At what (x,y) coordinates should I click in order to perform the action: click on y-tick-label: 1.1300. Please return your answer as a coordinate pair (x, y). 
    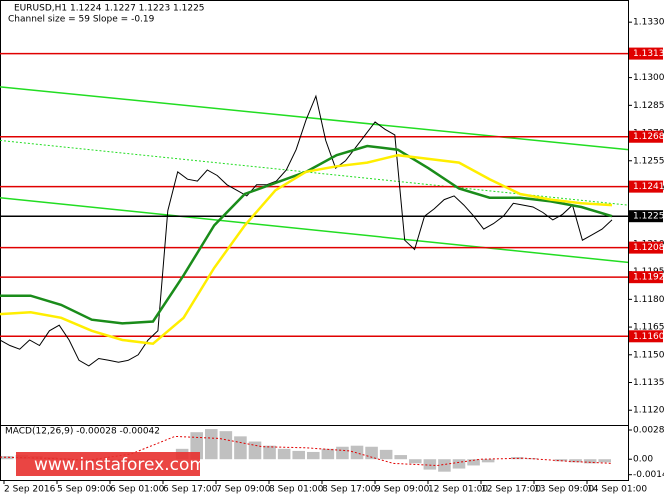
    Looking at the image, I should click on (648, 78).